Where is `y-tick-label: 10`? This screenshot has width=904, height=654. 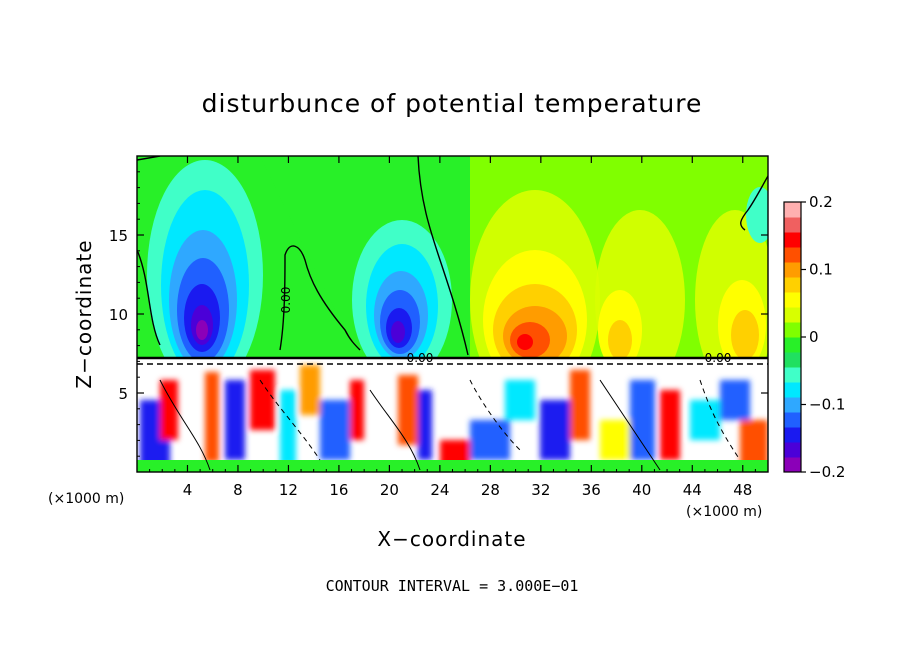 y-tick-label: 10 is located at coordinates (118, 315).